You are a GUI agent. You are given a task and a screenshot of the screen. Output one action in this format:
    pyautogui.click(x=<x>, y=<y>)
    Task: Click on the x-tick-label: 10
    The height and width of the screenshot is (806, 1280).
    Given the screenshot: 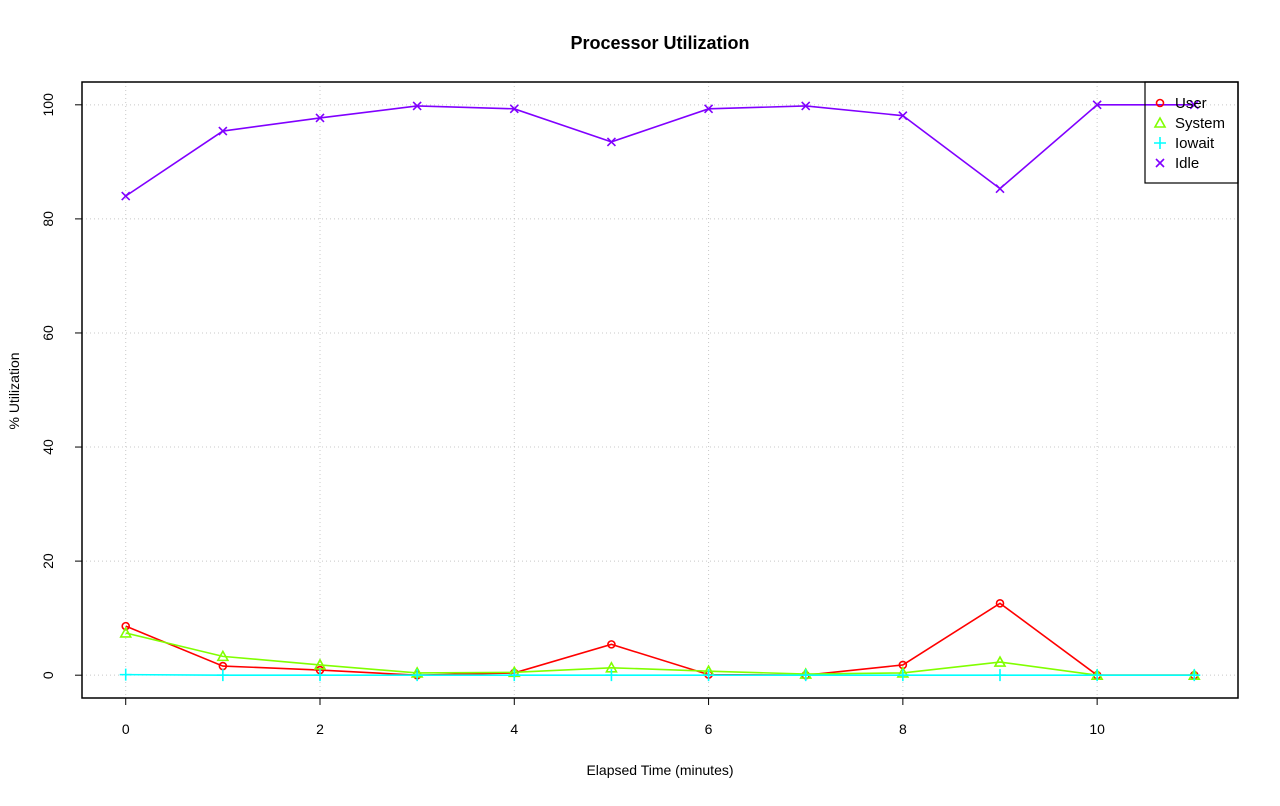 What is the action you would take?
    pyautogui.click(x=1097, y=729)
    